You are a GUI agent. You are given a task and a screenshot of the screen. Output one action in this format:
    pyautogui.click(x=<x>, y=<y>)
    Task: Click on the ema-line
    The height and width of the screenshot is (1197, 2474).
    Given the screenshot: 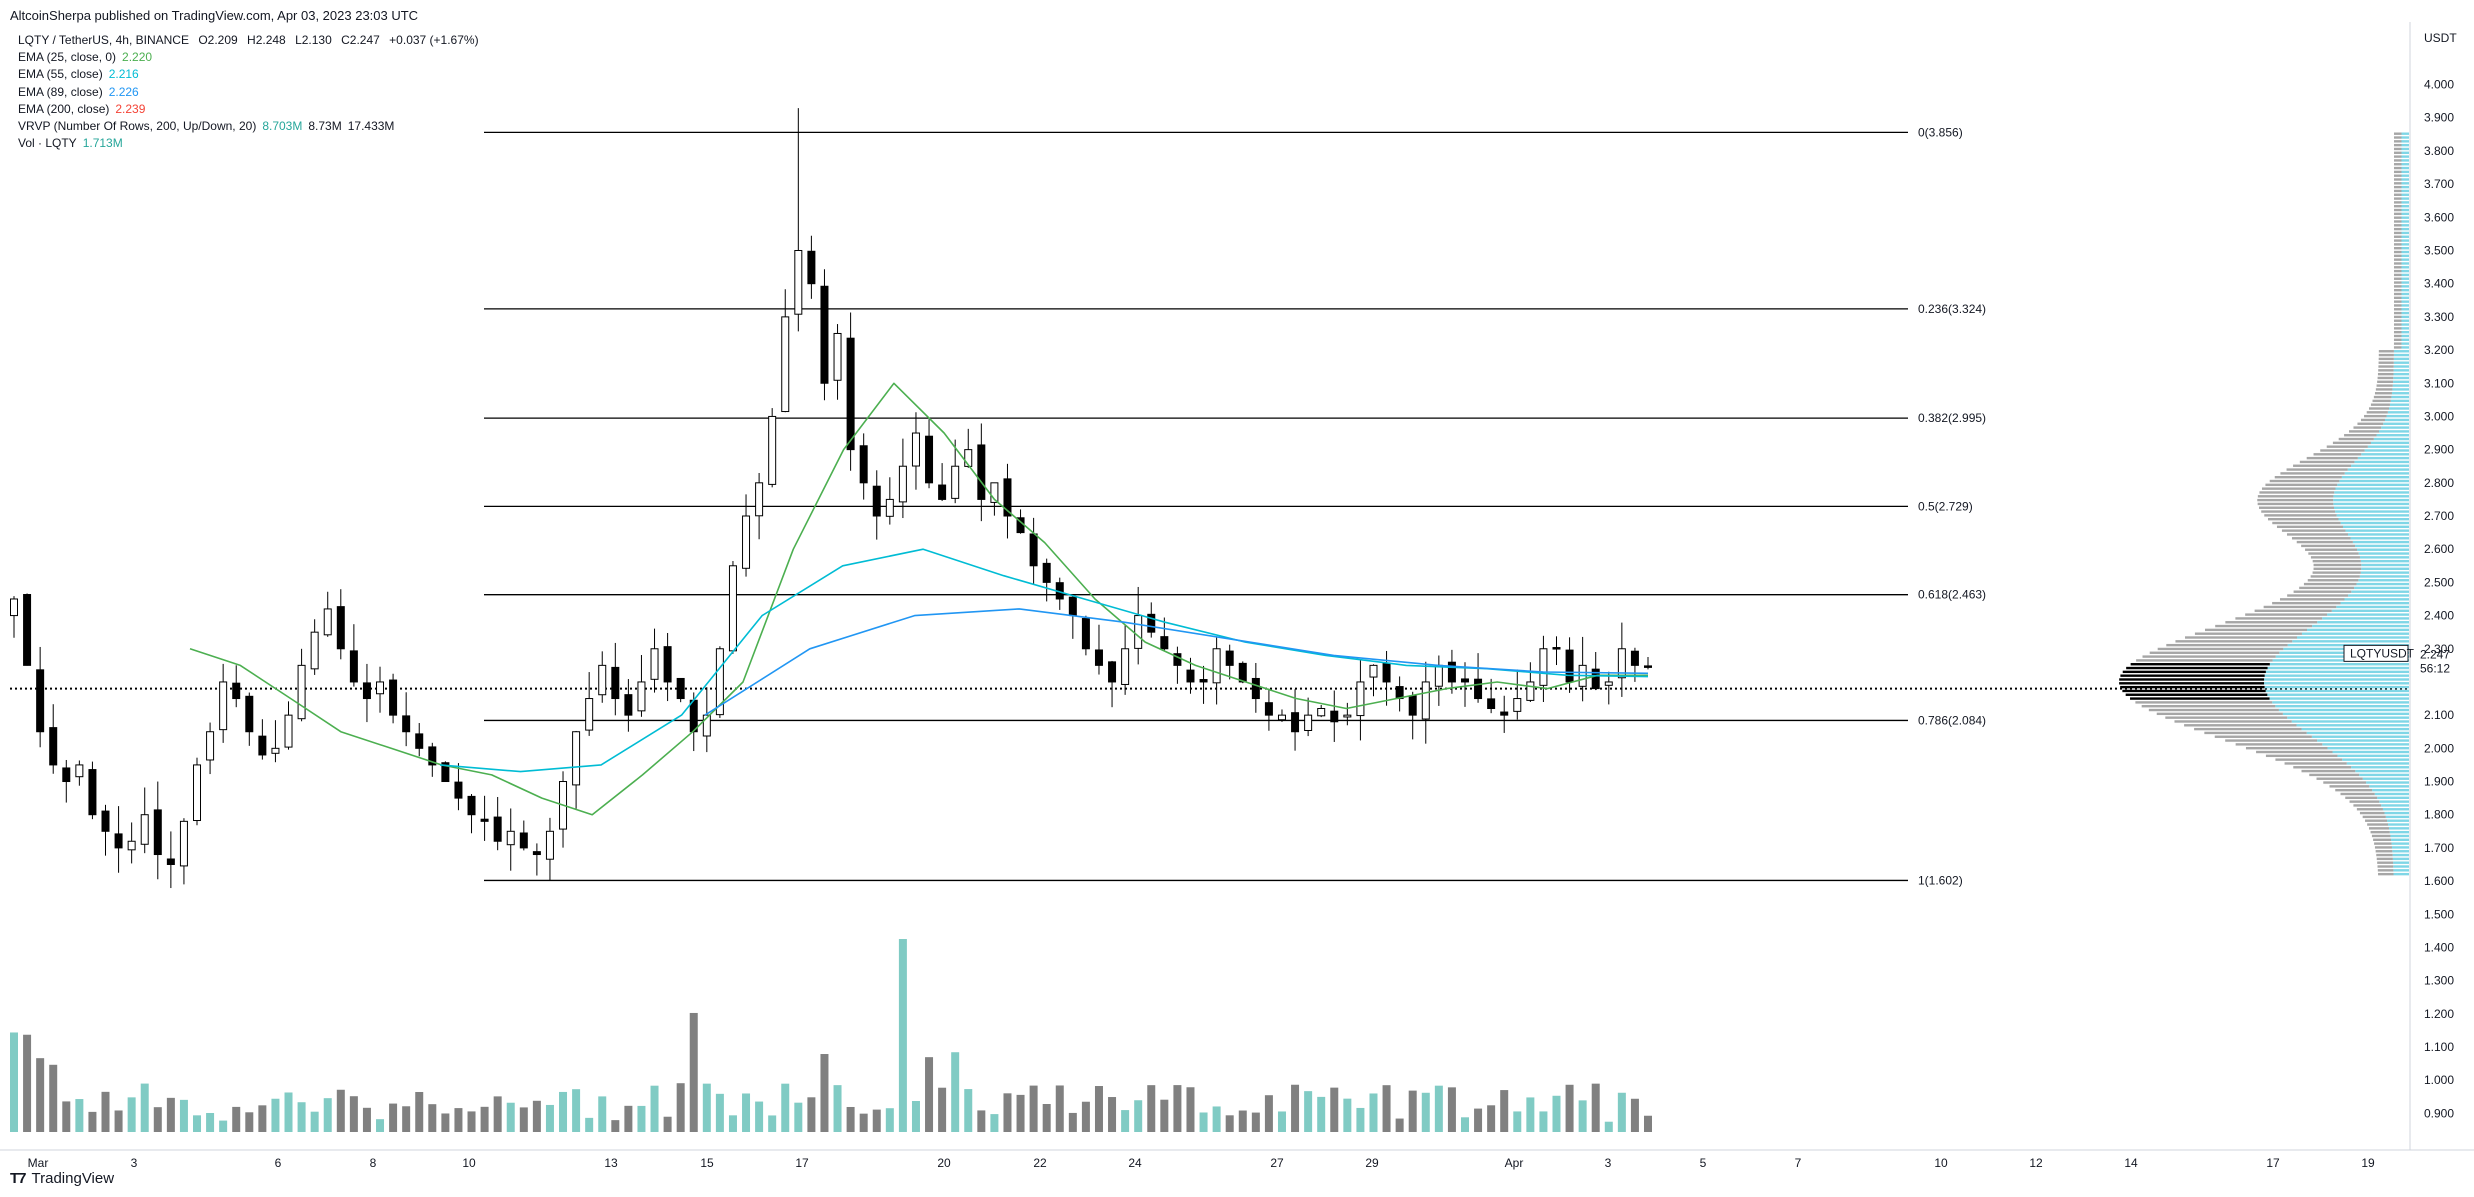 What is the action you would take?
    pyautogui.click(x=1044, y=660)
    